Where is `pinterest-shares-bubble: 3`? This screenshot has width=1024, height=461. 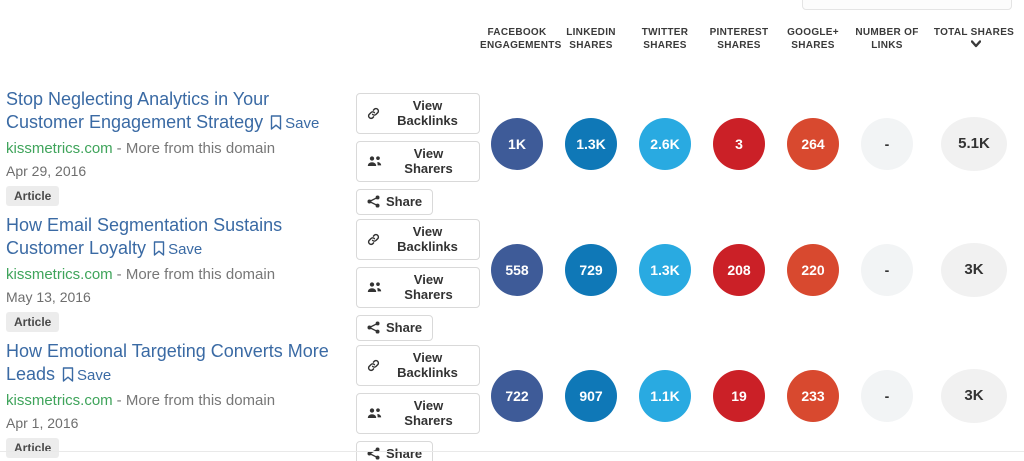
pinterest-shares-bubble: 3 is located at coordinates (739, 143).